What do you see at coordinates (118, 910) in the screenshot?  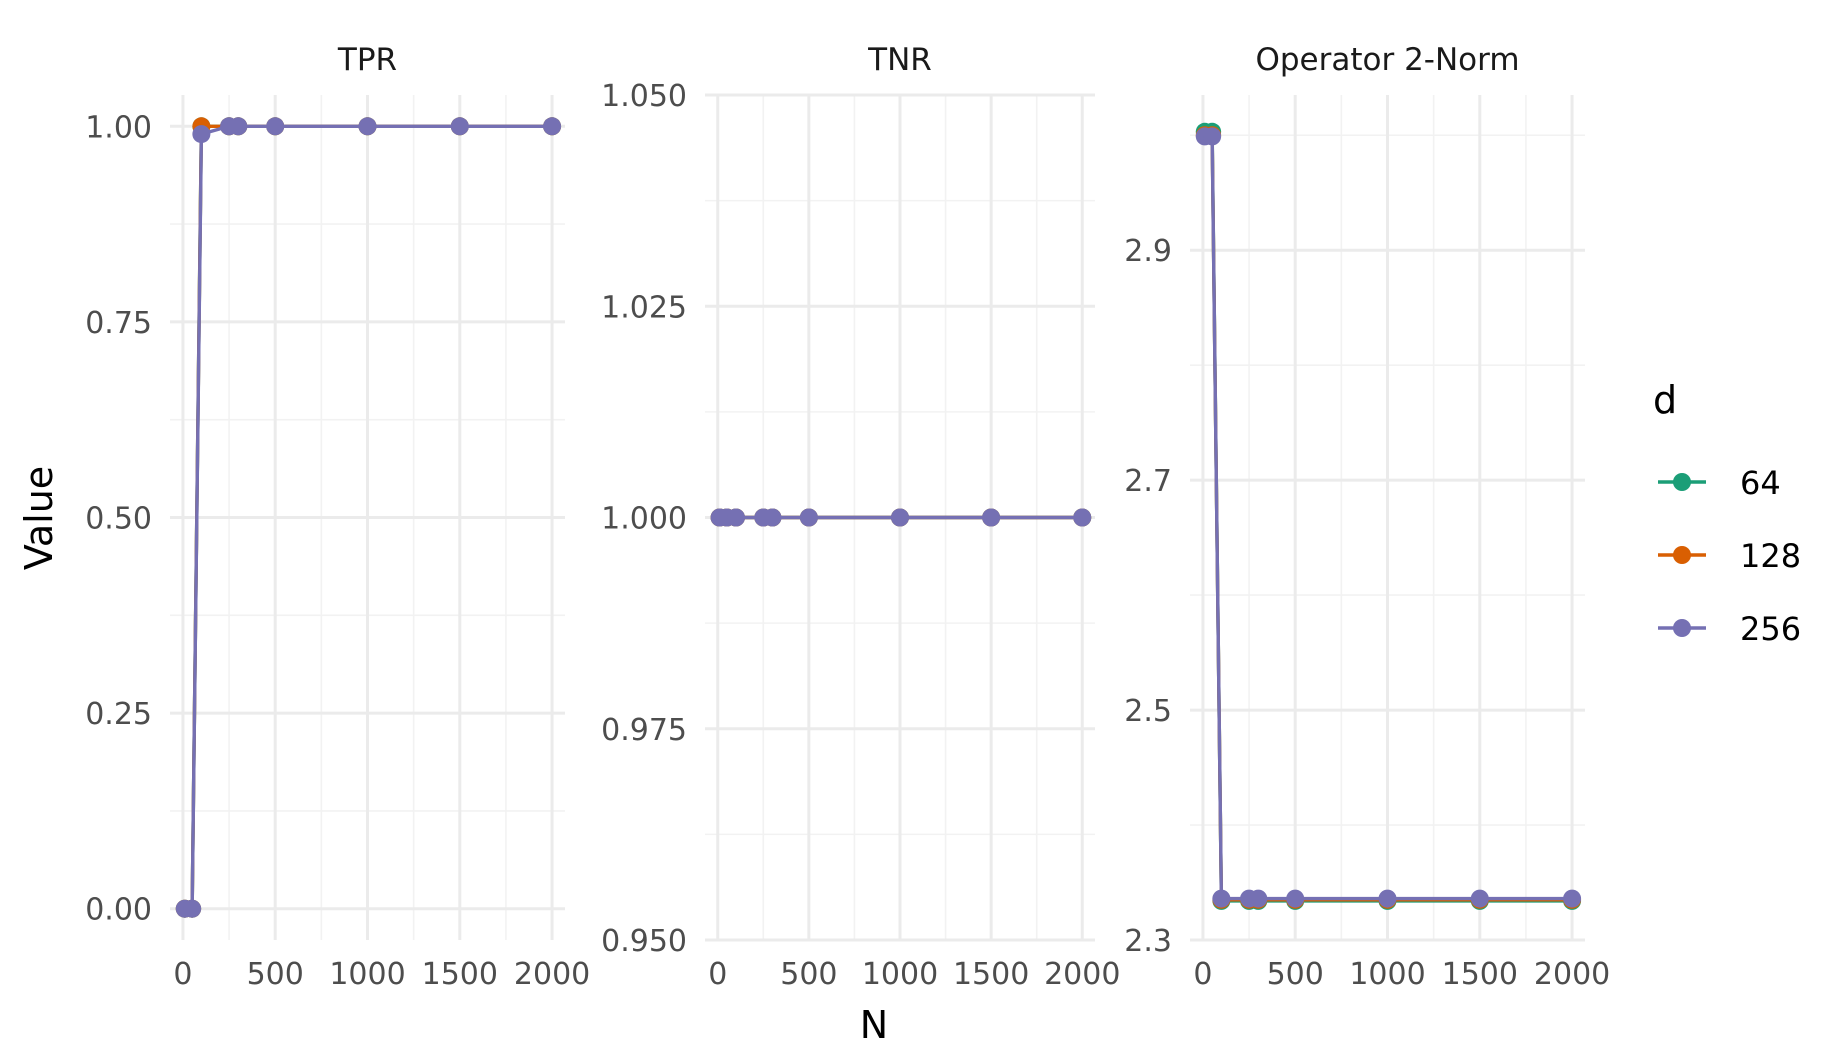 I see `y-tick-label: 0.00` at bounding box center [118, 910].